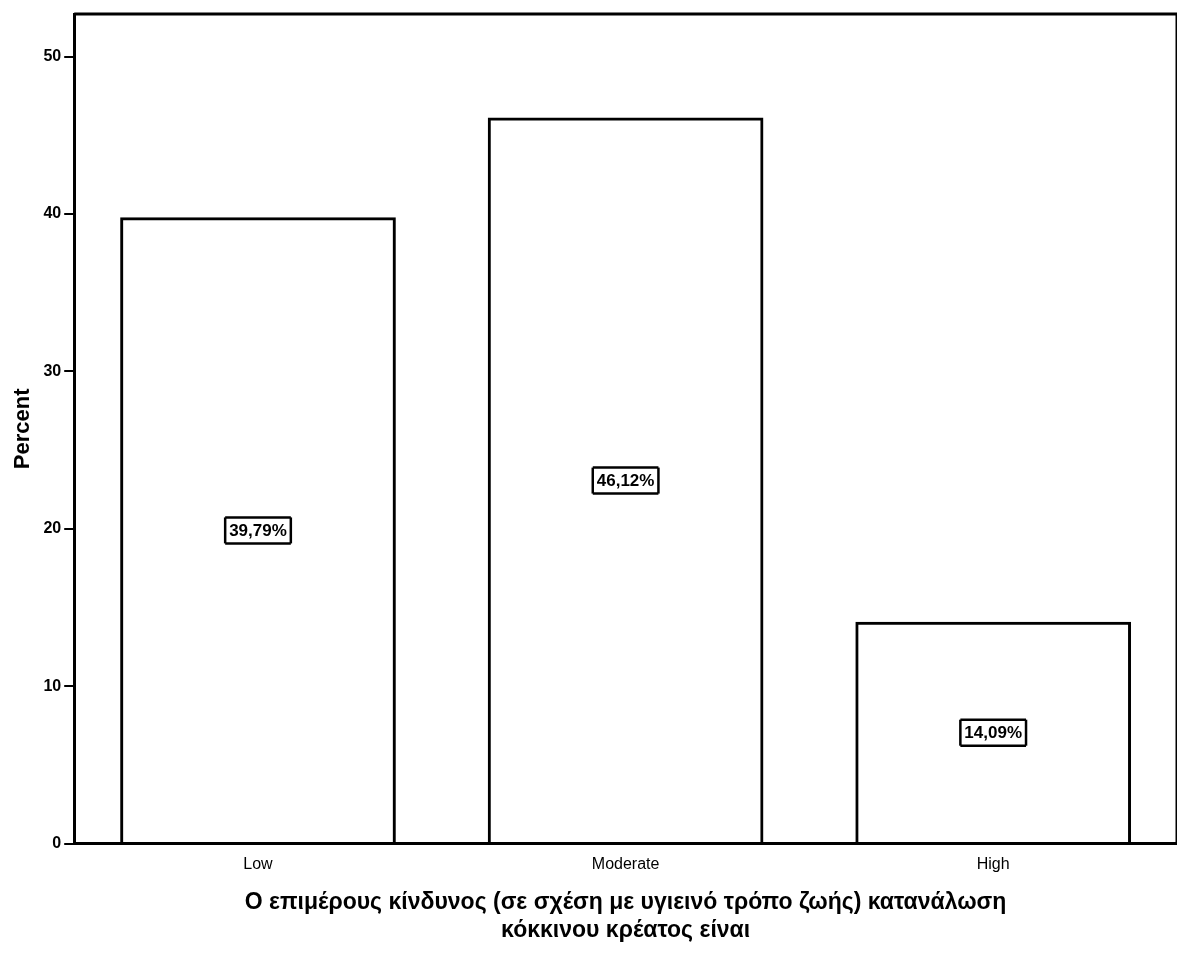 This screenshot has height=958, width=1177. What do you see at coordinates (993, 863) in the screenshot?
I see `x-tick-label: High` at bounding box center [993, 863].